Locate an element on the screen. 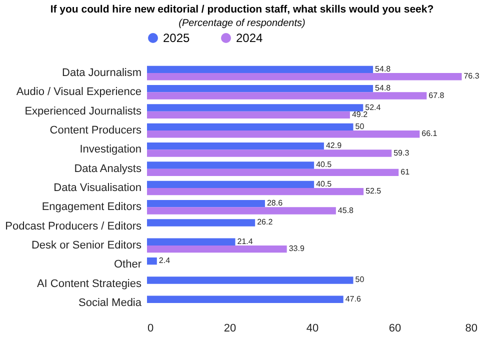  y-tick-label: Investigation is located at coordinates (111, 150).